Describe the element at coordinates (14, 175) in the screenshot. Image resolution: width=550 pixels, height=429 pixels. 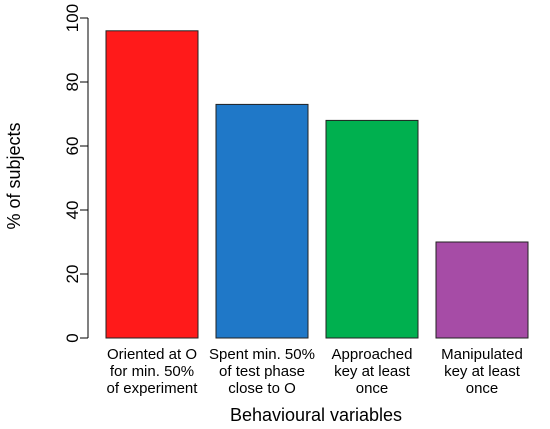
I see `y-axis-title: % of subjects` at that location.